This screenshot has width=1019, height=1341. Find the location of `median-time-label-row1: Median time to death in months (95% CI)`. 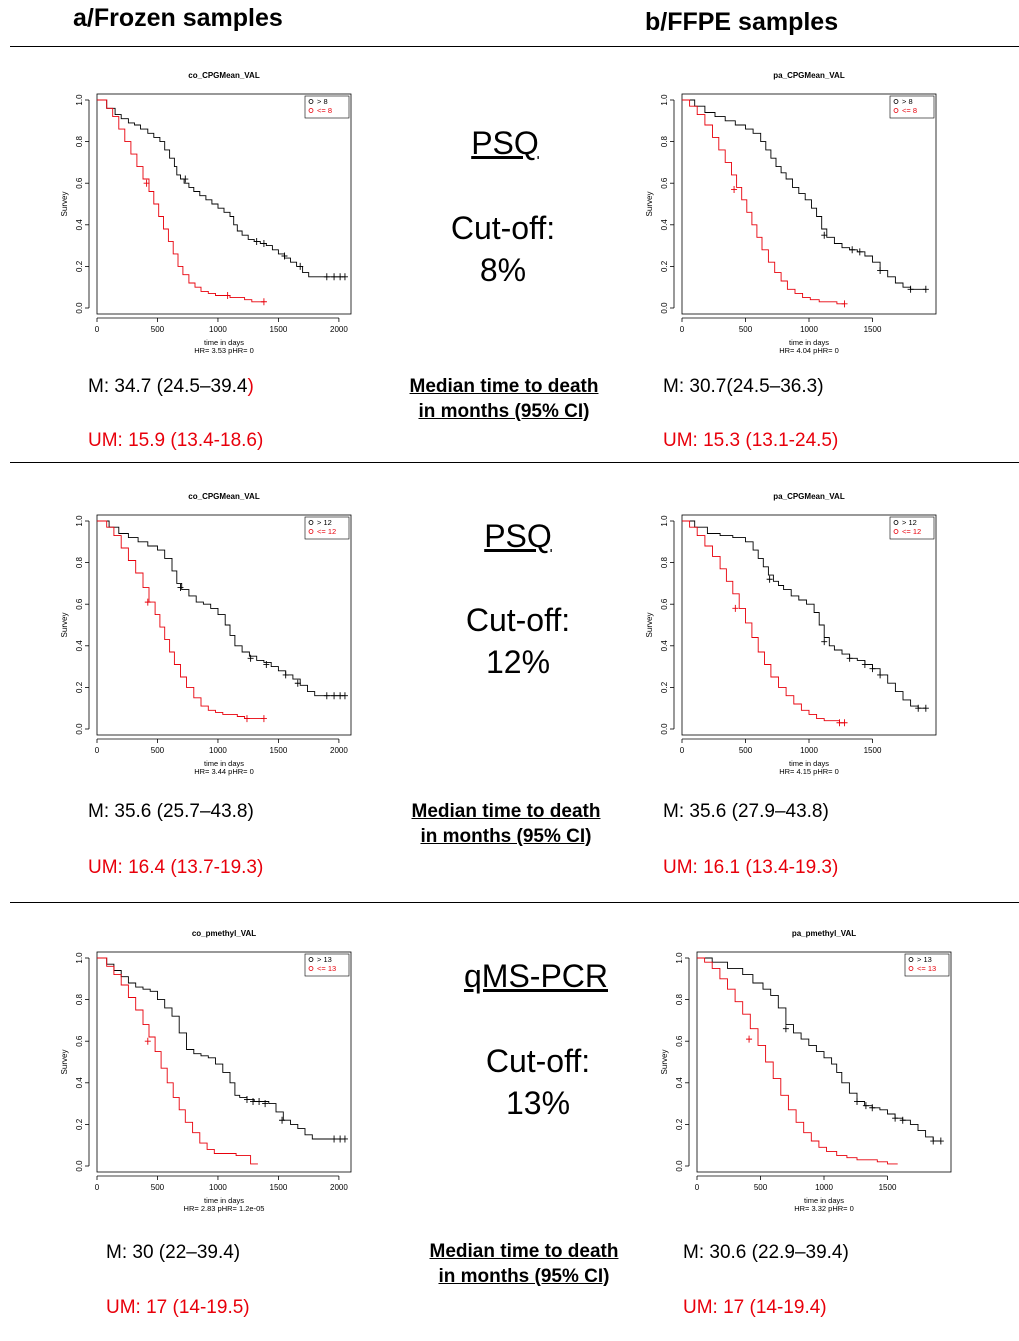

median-time-label-row1: Median time to death in months (95% CI) is located at coordinates (504, 399).